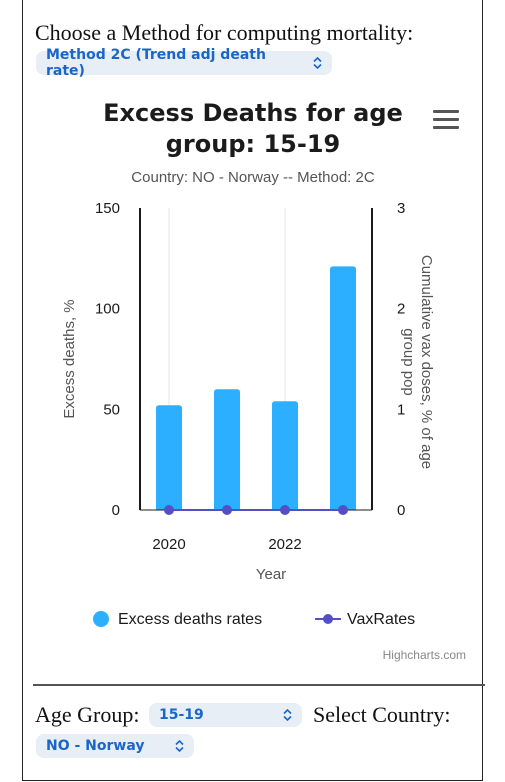  Describe the element at coordinates (381, 619) in the screenshot. I see `legend-label-vax: VaxRates` at that location.